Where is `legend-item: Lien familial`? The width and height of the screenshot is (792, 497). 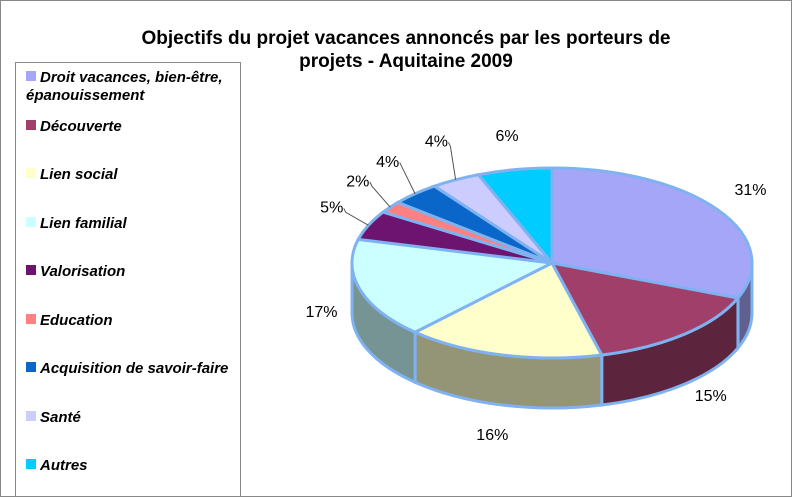 legend-item: Lien familial is located at coordinates (131, 224).